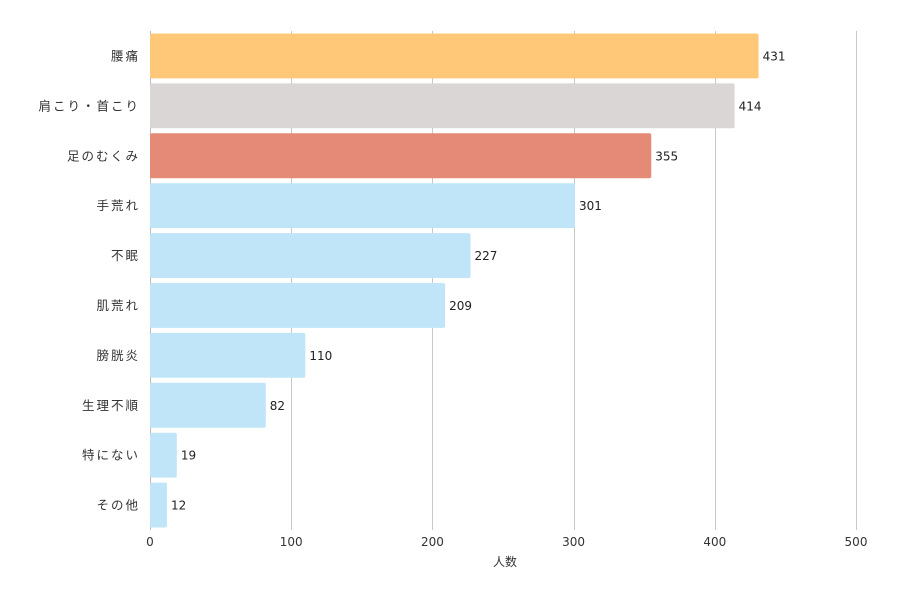 Image resolution: width=900 pixels, height=600 pixels. I want to click on value-label-9: 12, so click(178, 506).